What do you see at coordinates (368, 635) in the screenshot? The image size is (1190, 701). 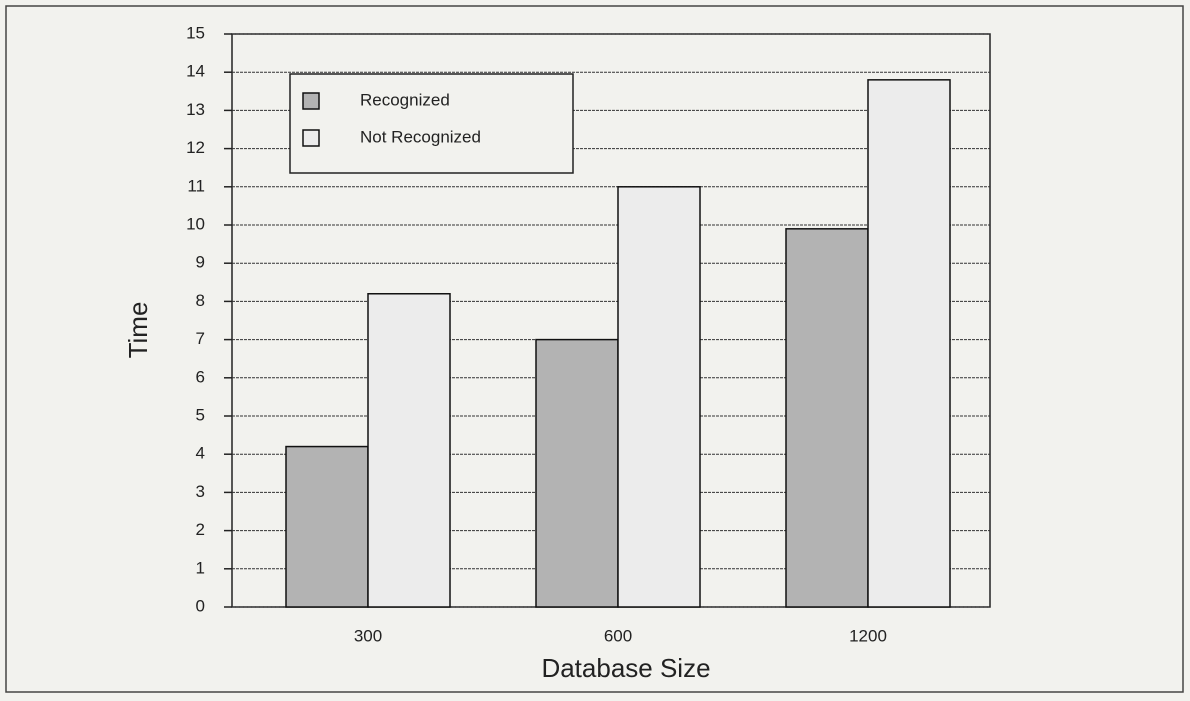 I see `x-tick-label: 300` at bounding box center [368, 635].